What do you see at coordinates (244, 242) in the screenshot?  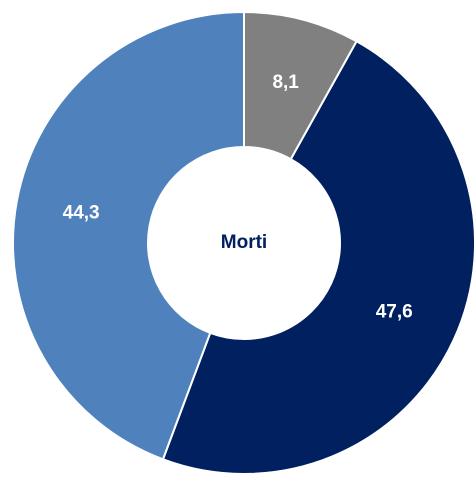 I see `center-label: Morti` at bounding box center [244, 242].